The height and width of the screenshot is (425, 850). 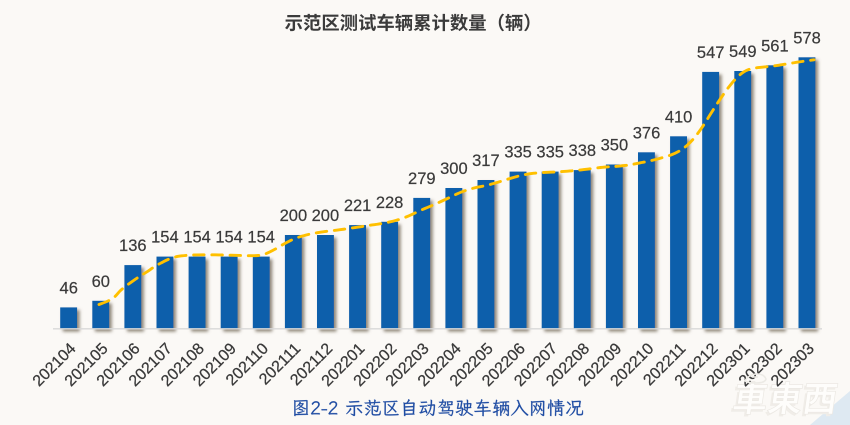 I want to click on svg-text: 410, so click(x=679, y=117).